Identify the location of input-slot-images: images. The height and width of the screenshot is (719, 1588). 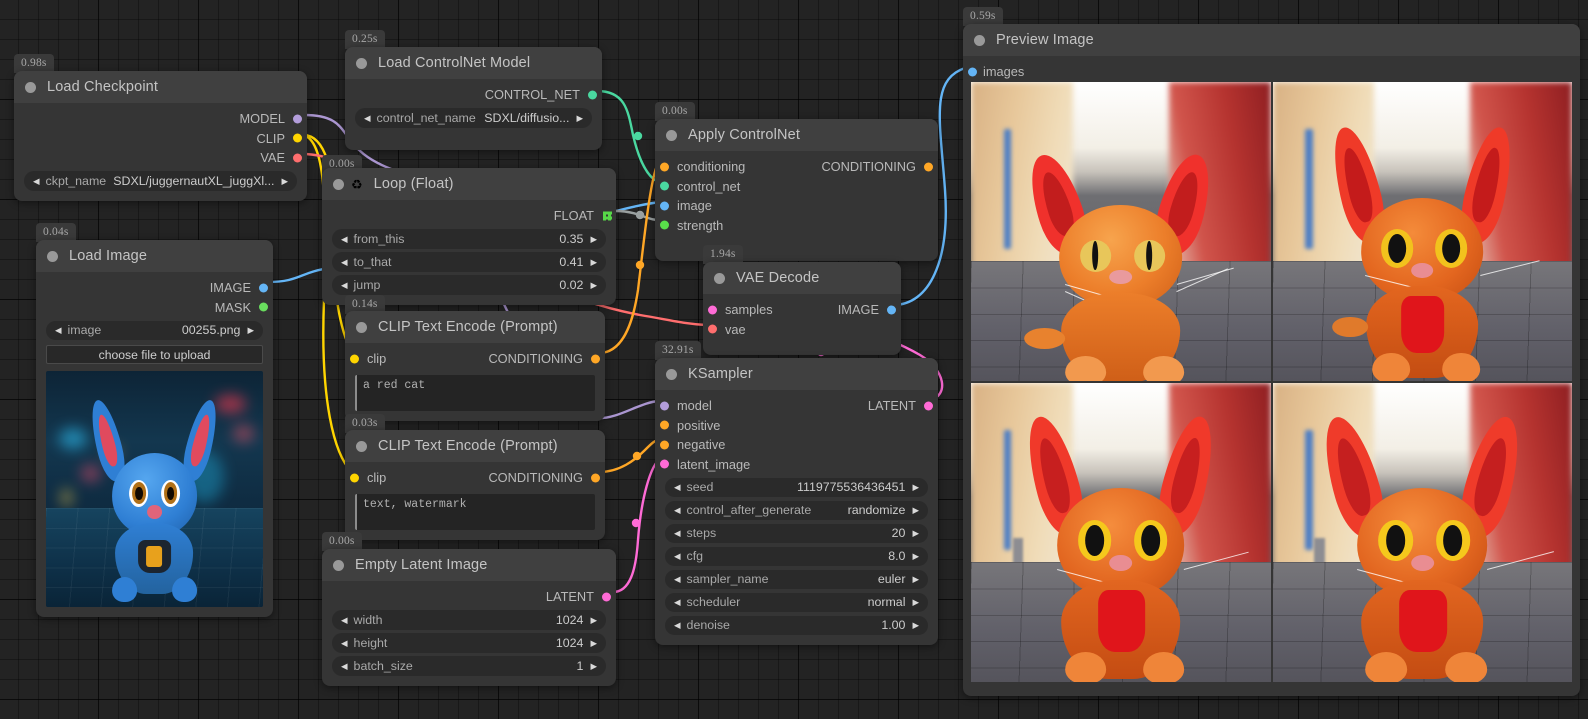
(1270, 72).